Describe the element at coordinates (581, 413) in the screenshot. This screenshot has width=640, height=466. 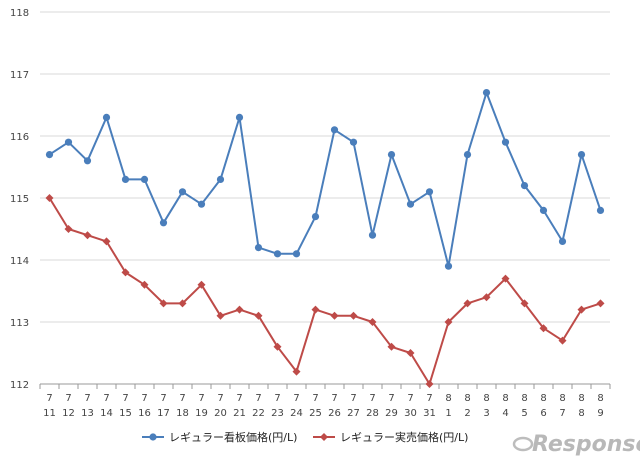
I see `x-tick-day: 8` at that location.